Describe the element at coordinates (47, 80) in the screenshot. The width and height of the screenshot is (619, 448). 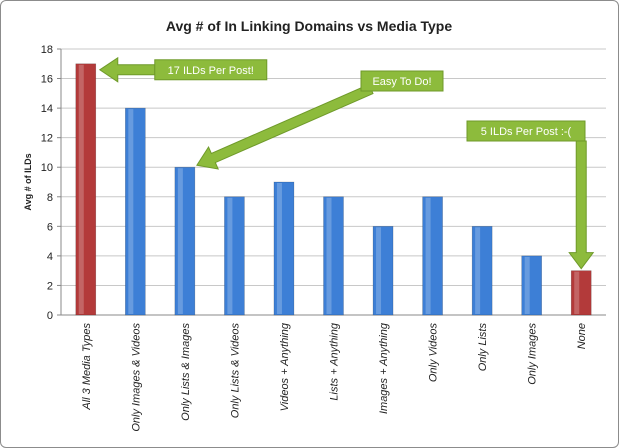
I see `y-tick-label: 16` at that location.